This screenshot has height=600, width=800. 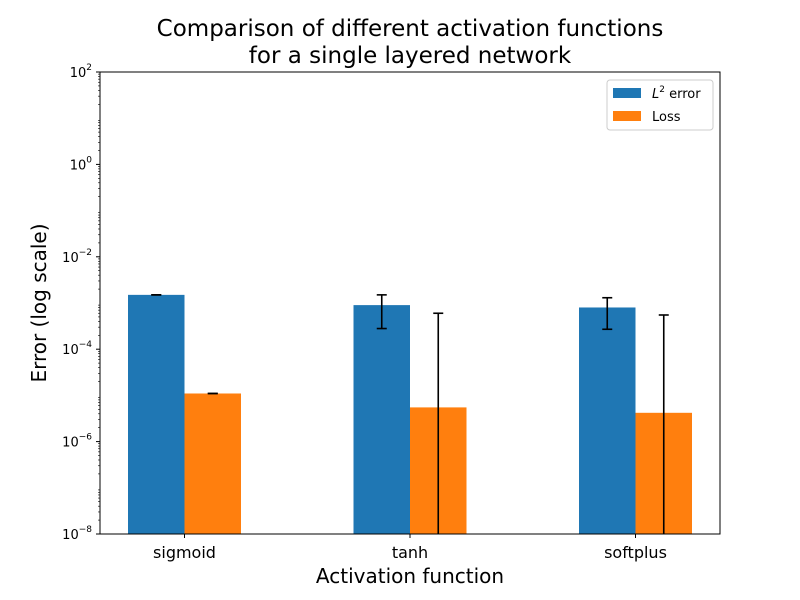 I want to click on bar-loss-sigmoid, so click(x=212, y=463).